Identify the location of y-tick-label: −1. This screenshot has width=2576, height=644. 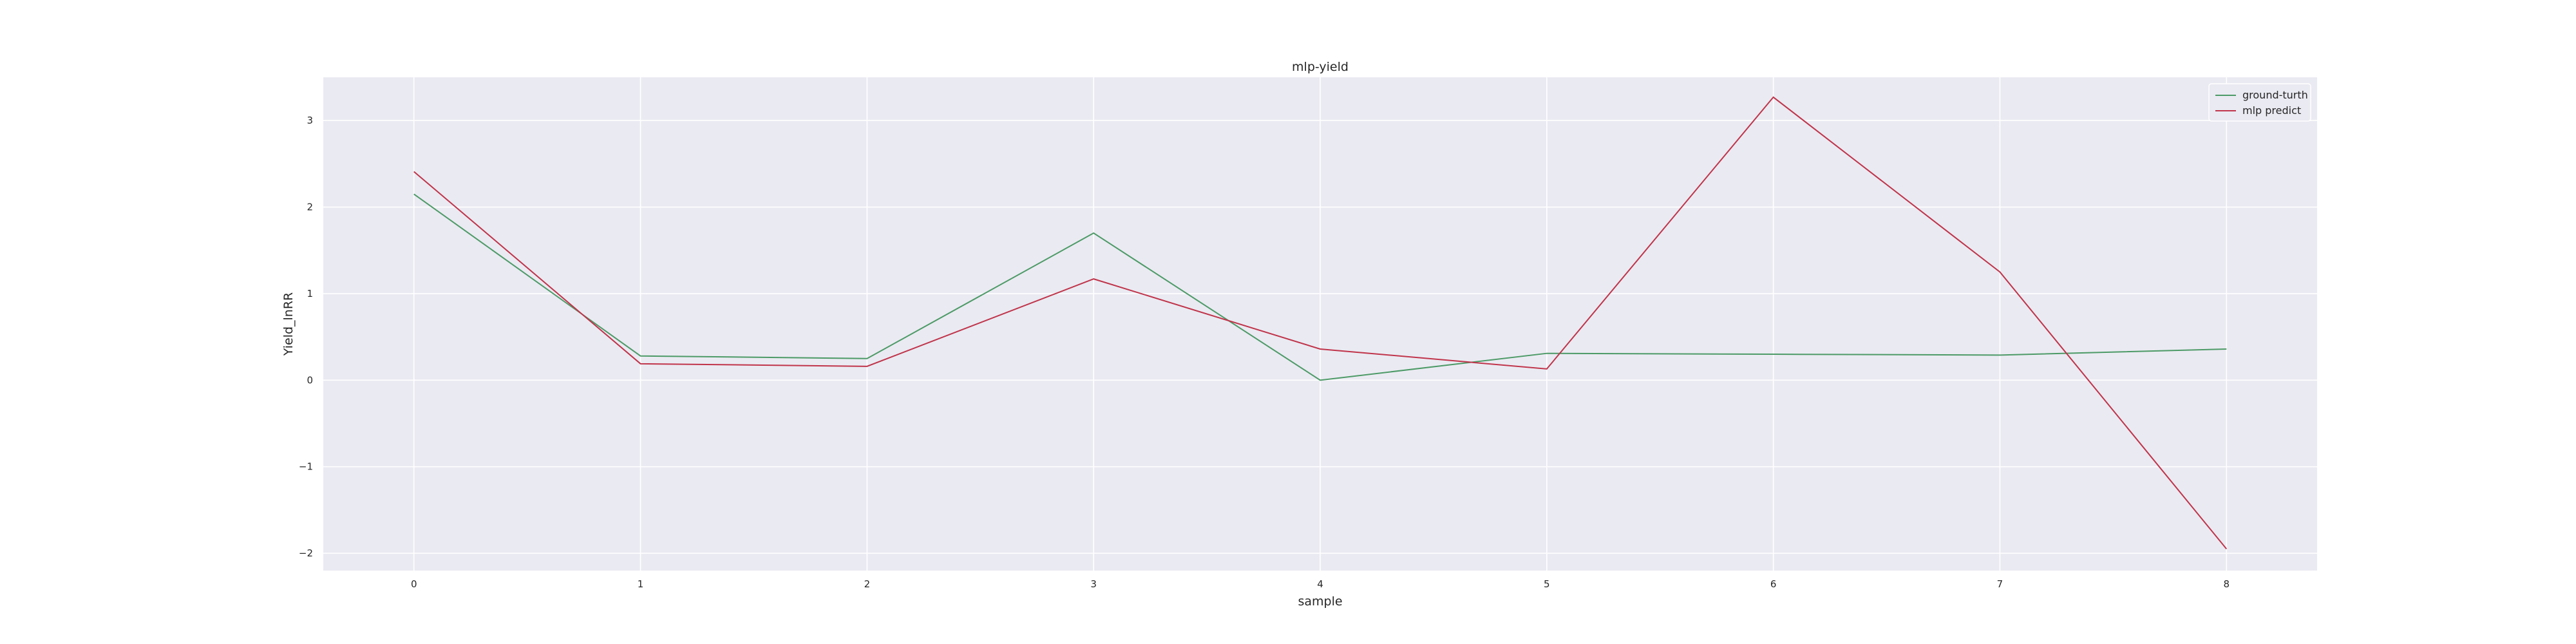
(306, 467).